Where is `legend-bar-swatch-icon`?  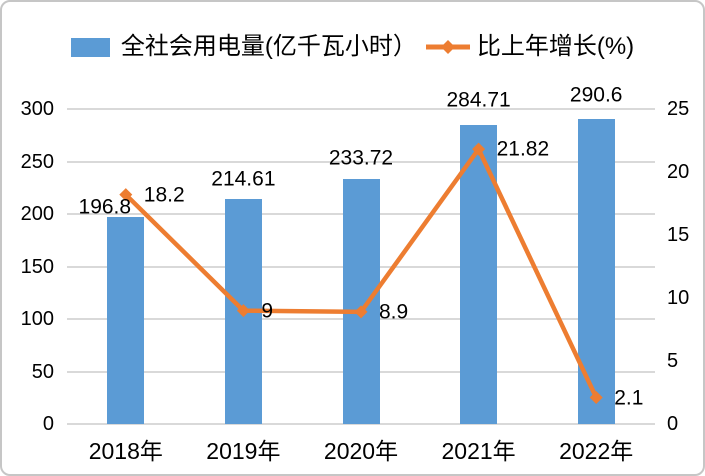
legend-bar-swatch-icon is located at coordinates (90, 47).